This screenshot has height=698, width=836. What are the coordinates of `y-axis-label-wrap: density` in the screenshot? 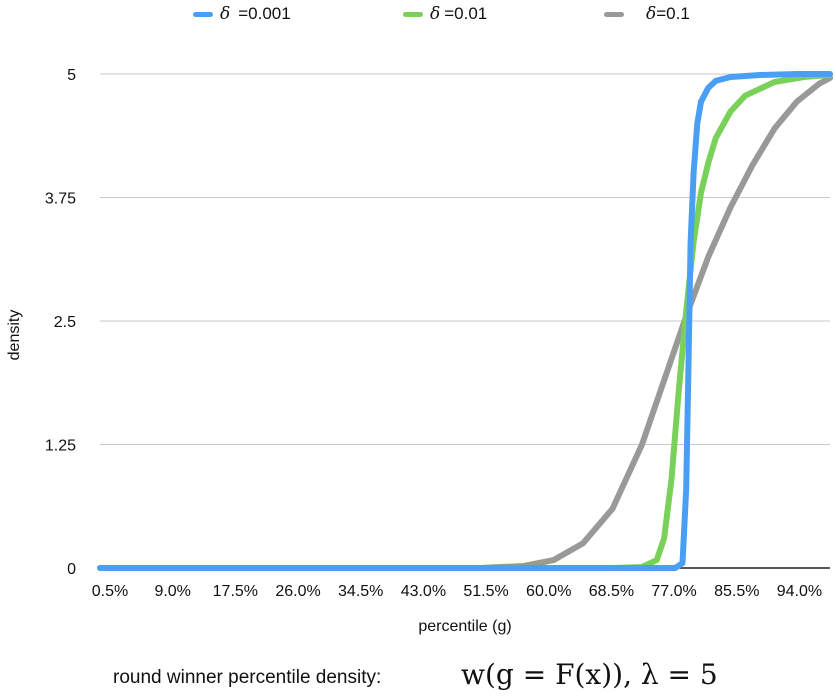 It's located at (15, 335).